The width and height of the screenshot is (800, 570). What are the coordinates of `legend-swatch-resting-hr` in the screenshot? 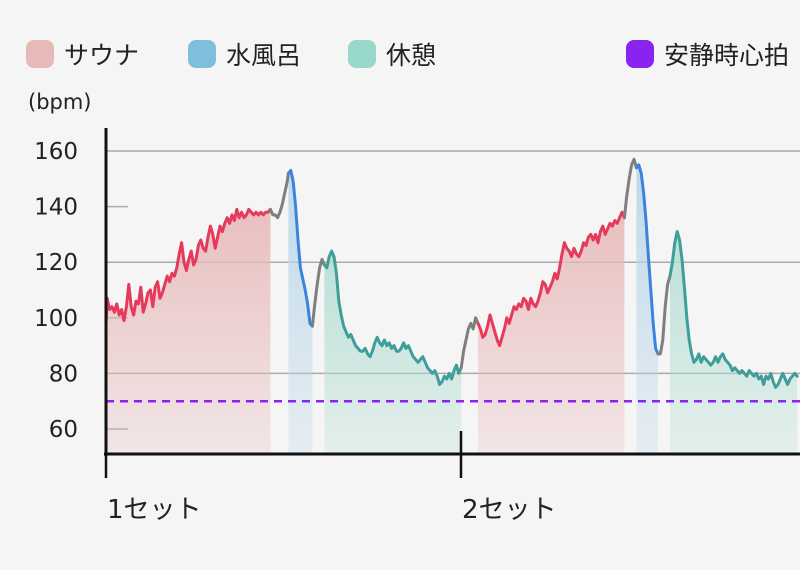 It's located at (640, 54).